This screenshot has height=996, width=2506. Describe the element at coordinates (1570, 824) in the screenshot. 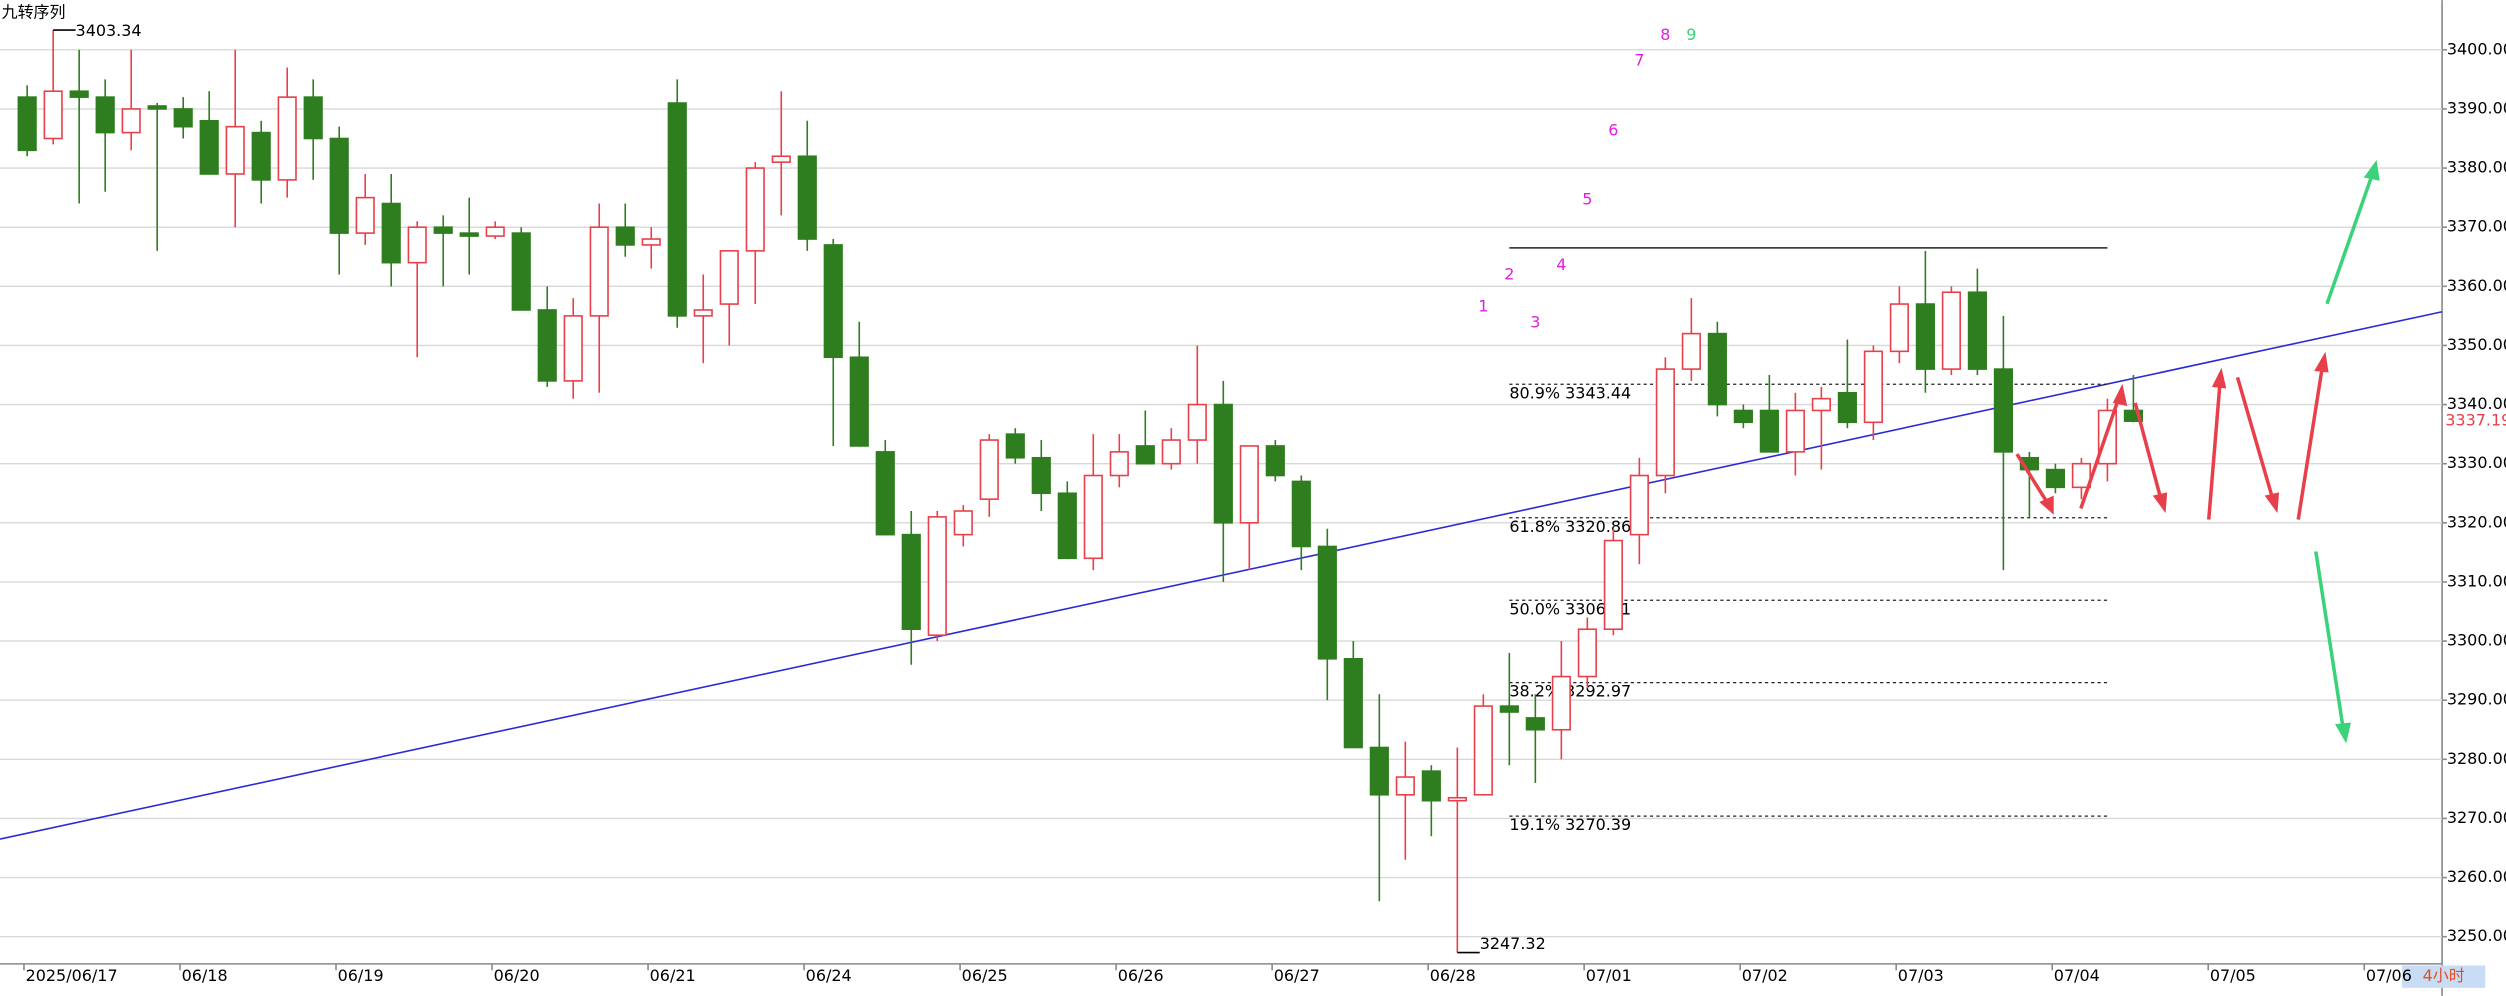

I see `fib-label: 19.1% 3270.39` at that location.